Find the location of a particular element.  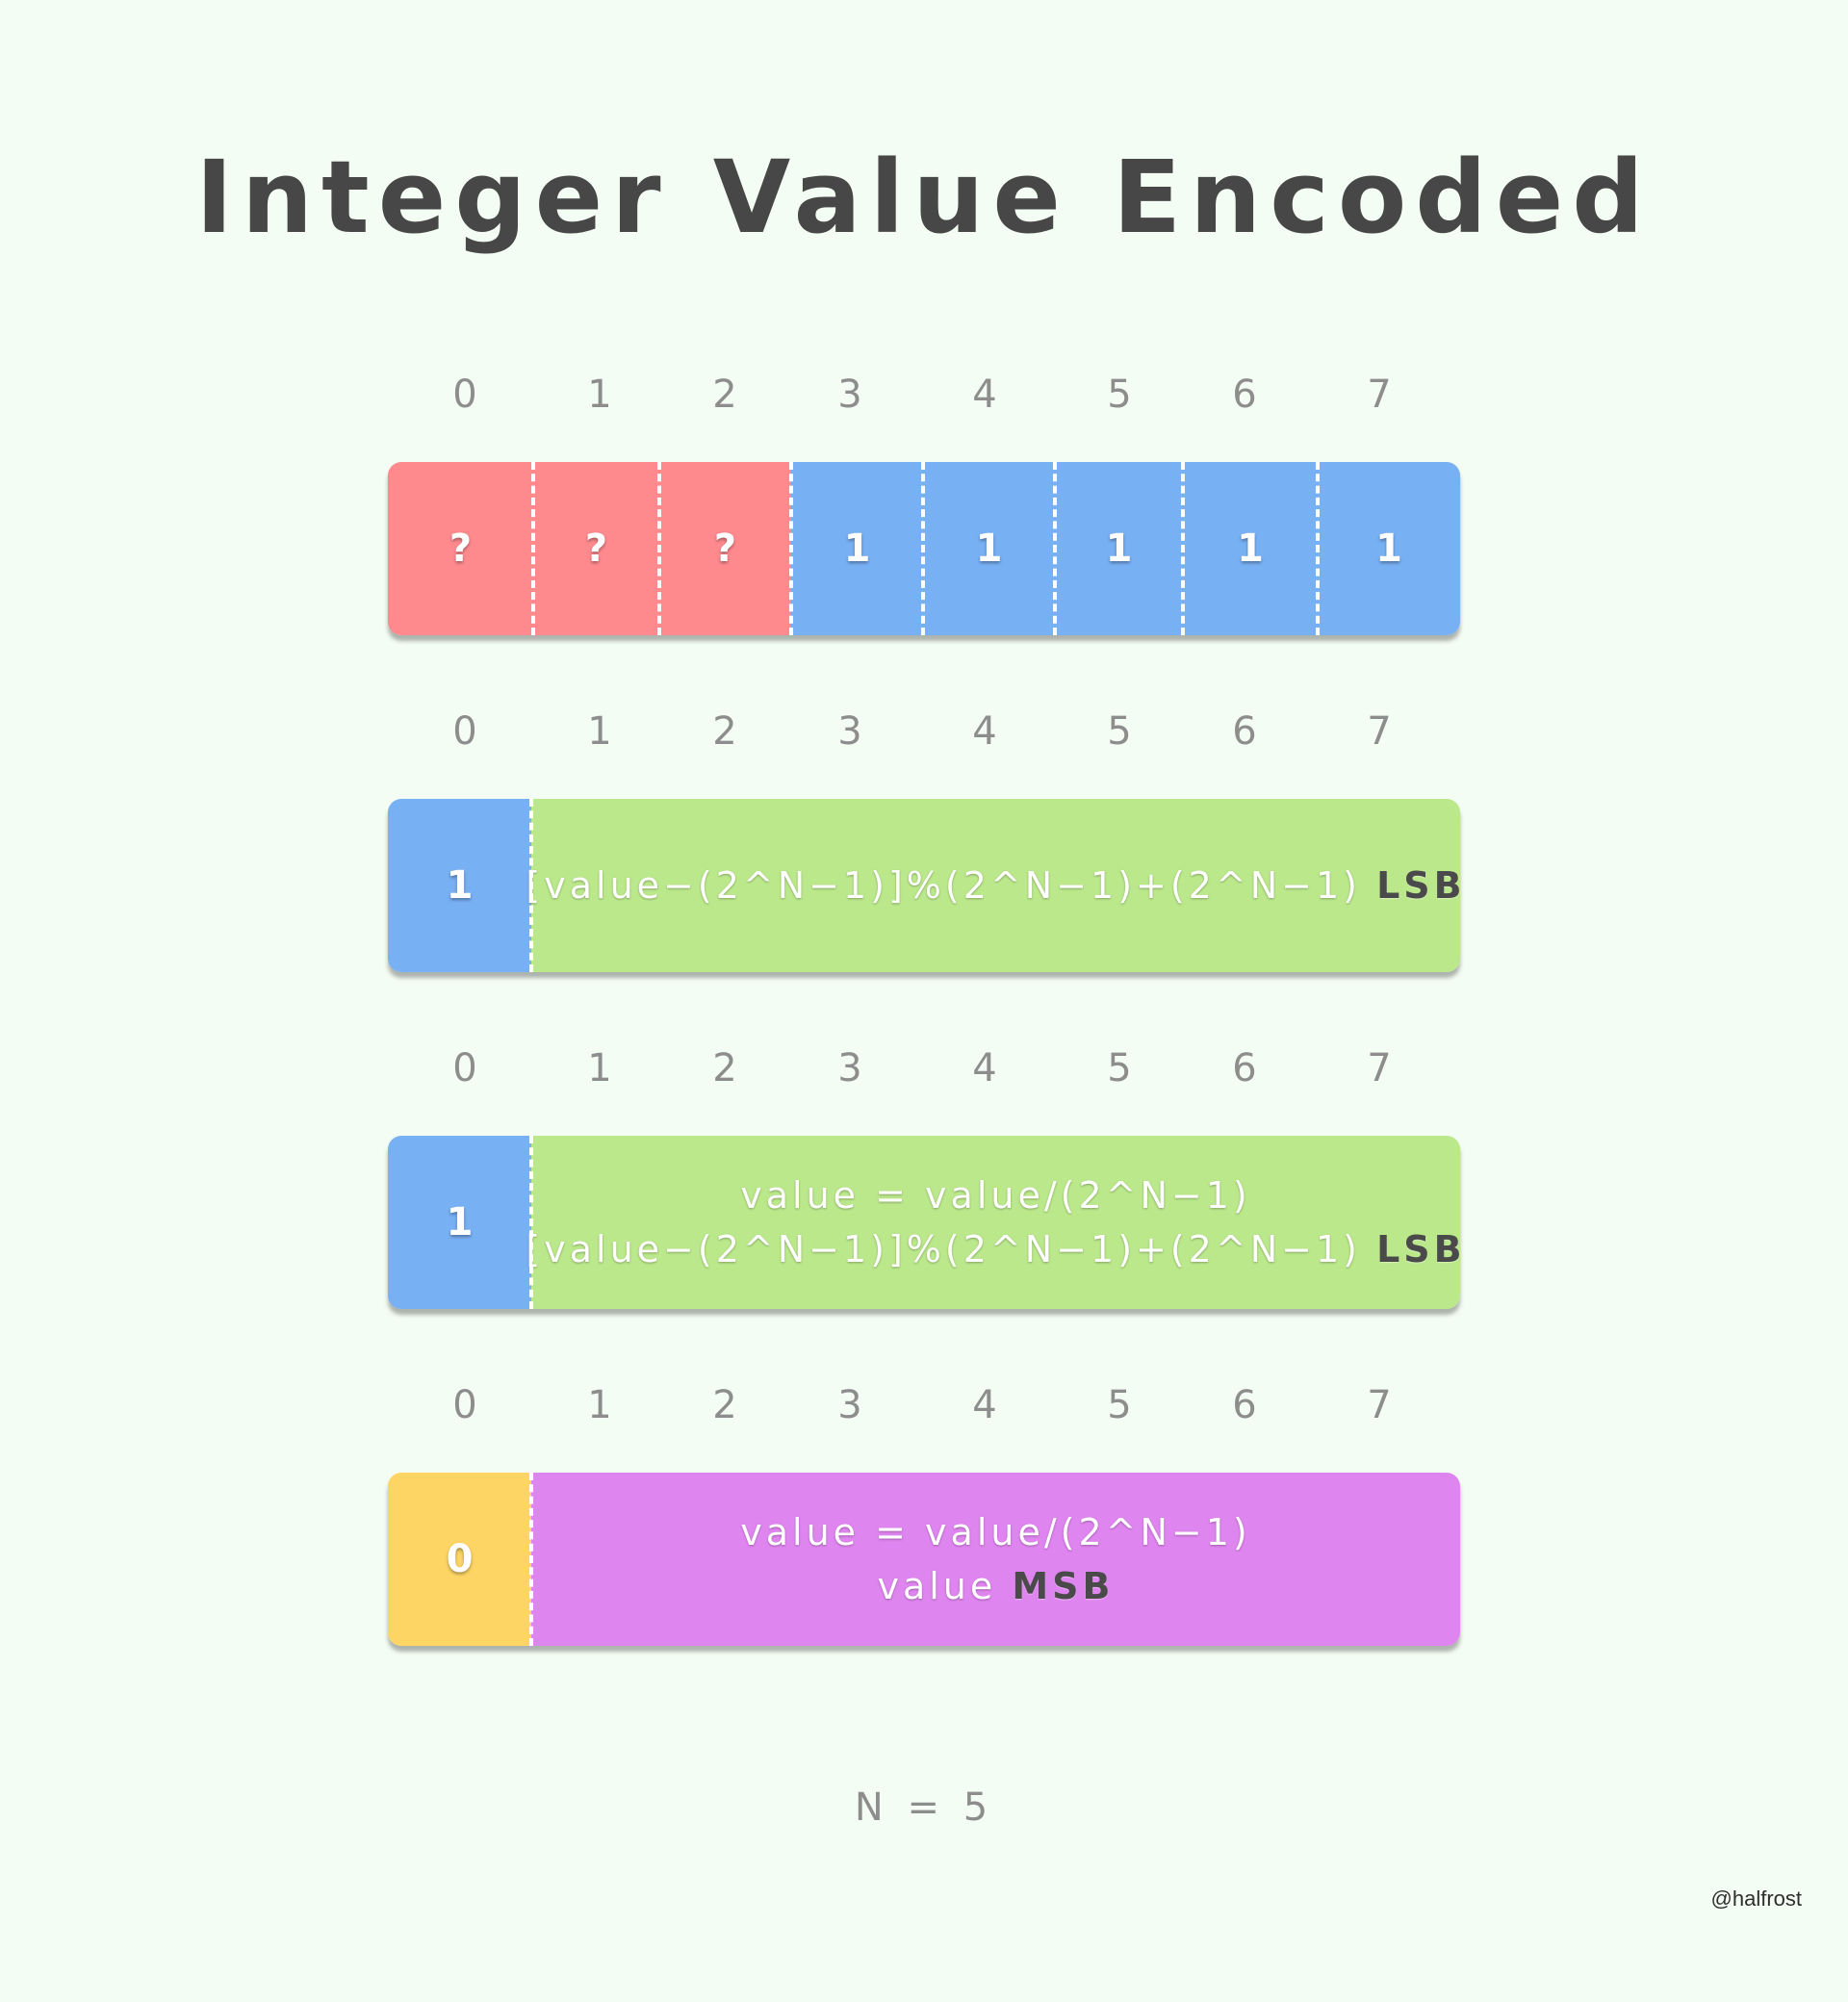

payload-cell: [value−(2^N−1)]%(2^N−1)+(2^N−1) LSB is located at coordinates (993, 885).